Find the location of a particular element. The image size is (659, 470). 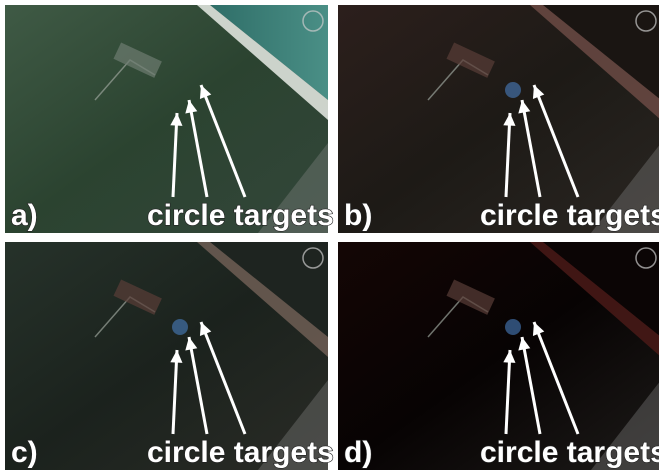

panel-label: a) is located at coordinates (24, 215).